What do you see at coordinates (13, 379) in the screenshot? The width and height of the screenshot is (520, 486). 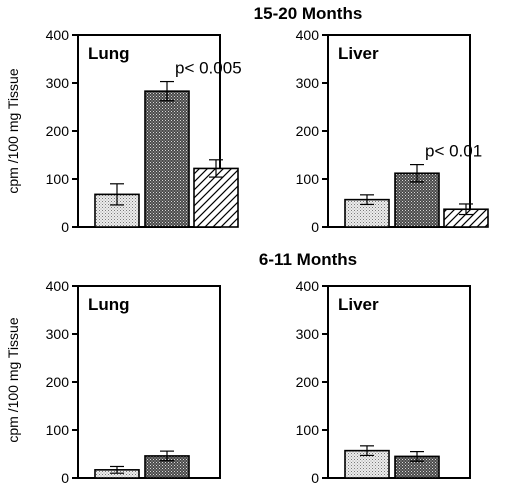 I see `y-axis-label-bottom: cpm /100 mg Tissue` at bounding box center [13, 379].